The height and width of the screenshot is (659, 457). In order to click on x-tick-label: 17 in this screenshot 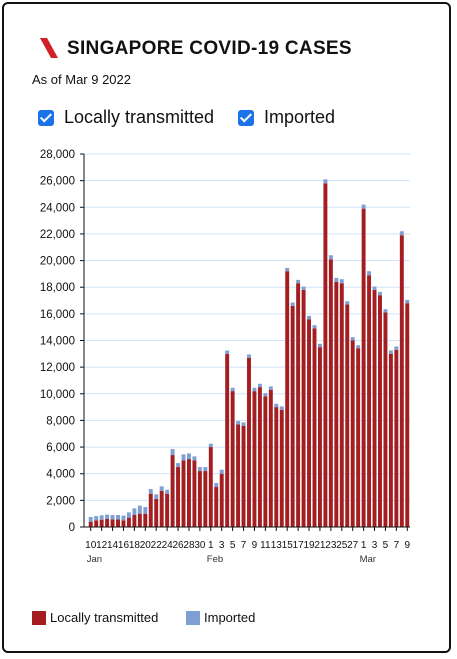, I will do `click(299, 545)`.